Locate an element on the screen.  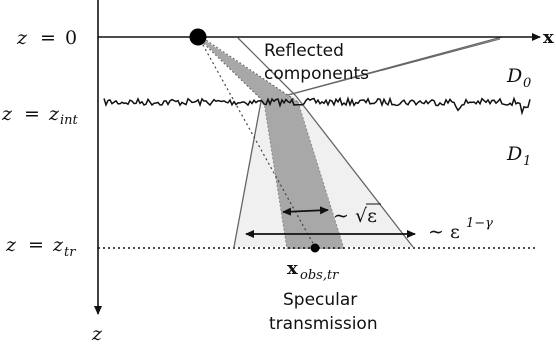
sqrt-eps-label: ∼ √ε is located at coordinates (355, 216).